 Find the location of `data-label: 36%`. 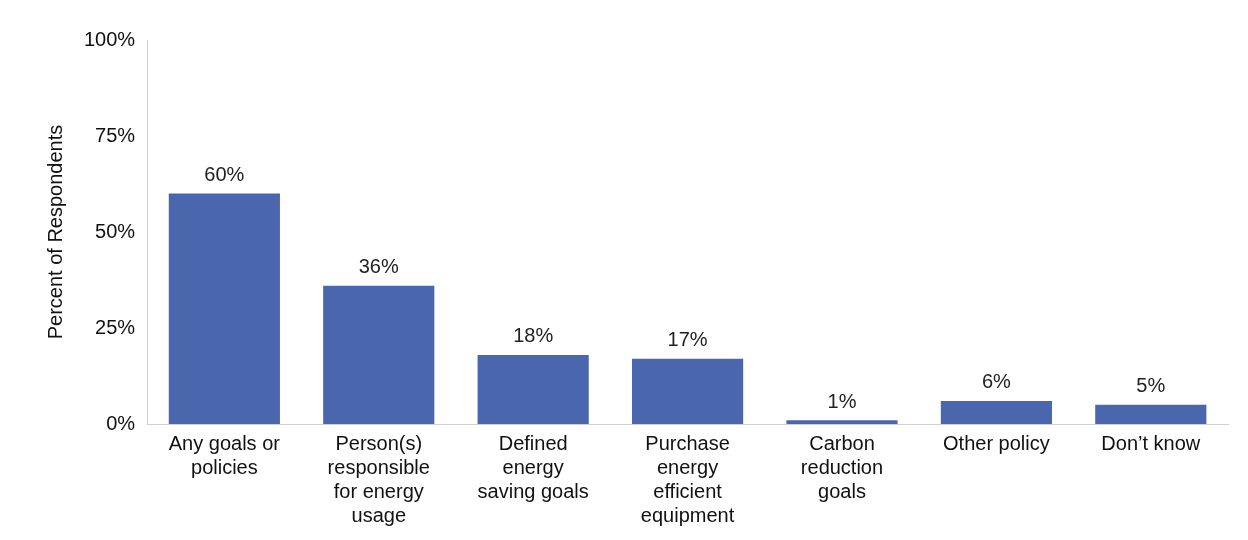

data-label: 36% is located at coordinates (378, 266).